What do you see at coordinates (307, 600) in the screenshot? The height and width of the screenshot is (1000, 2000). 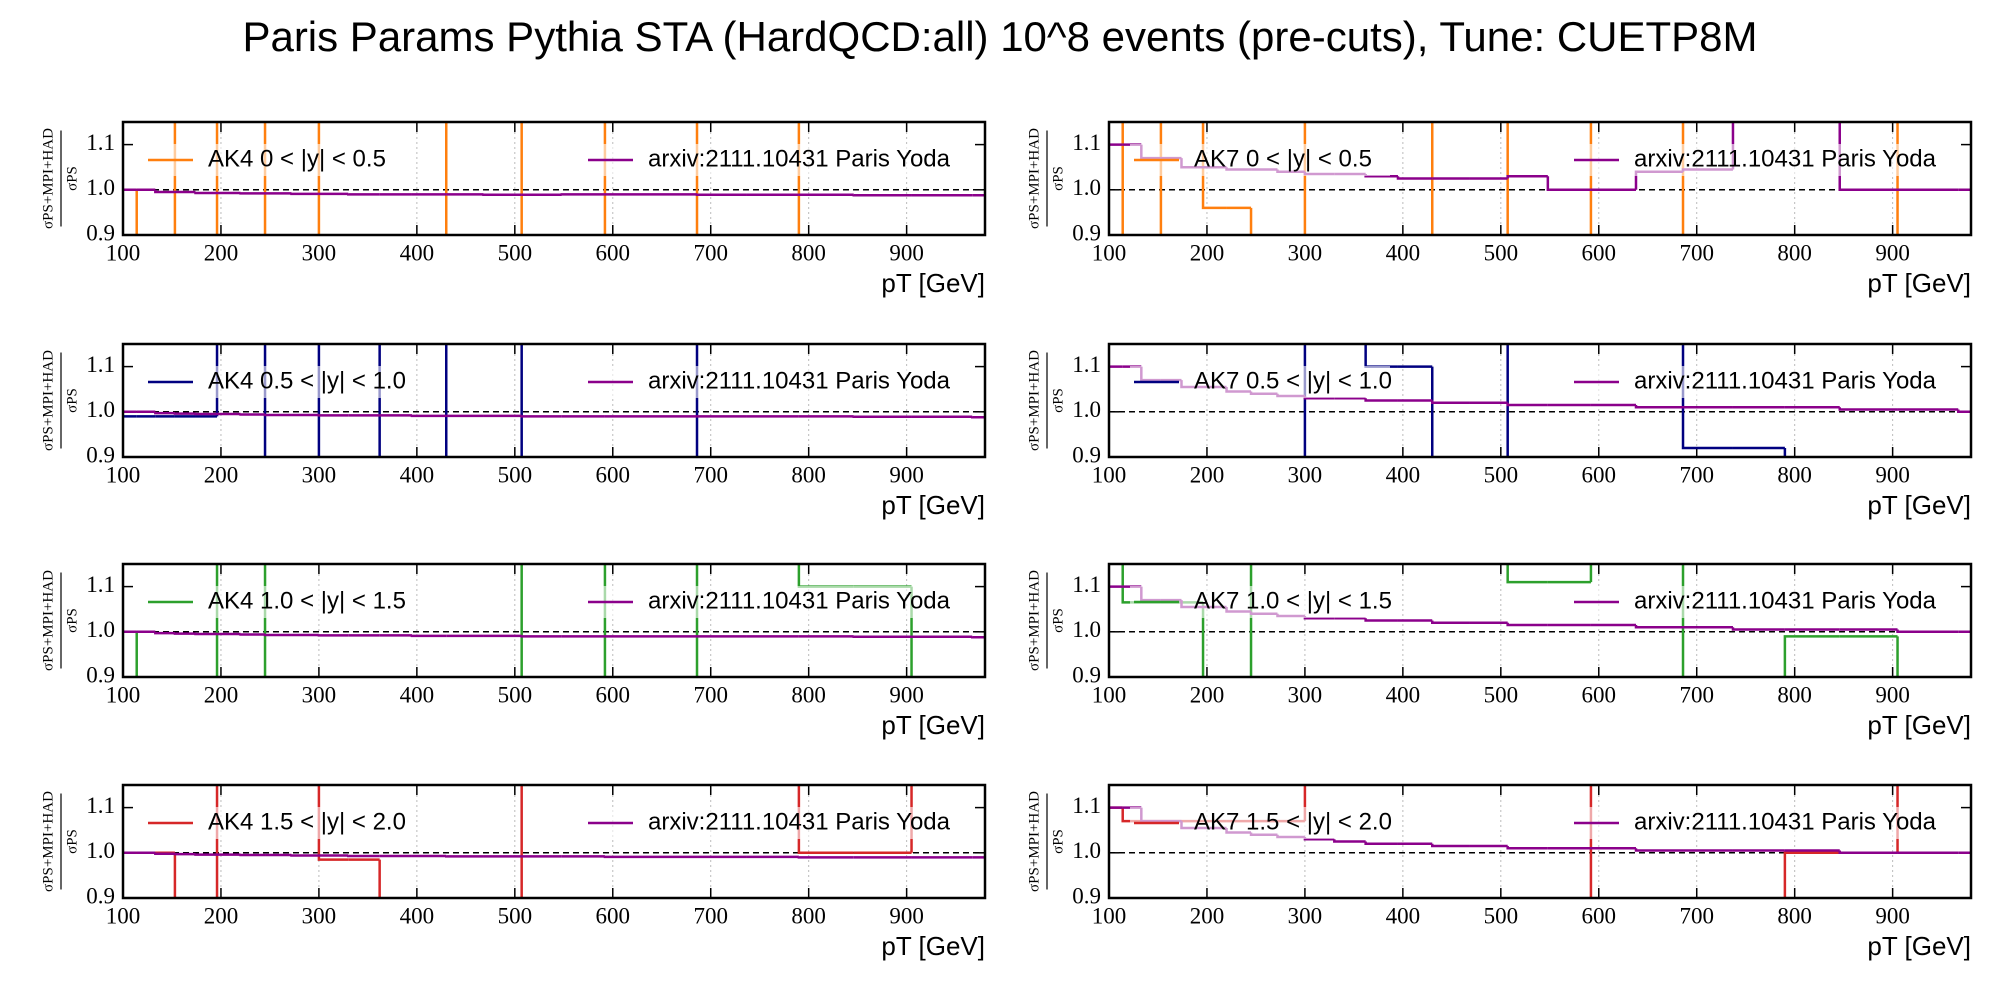 I see `legend-label: AK4 1.0 < |y| < 1.5` at bounding box center [307, 600].